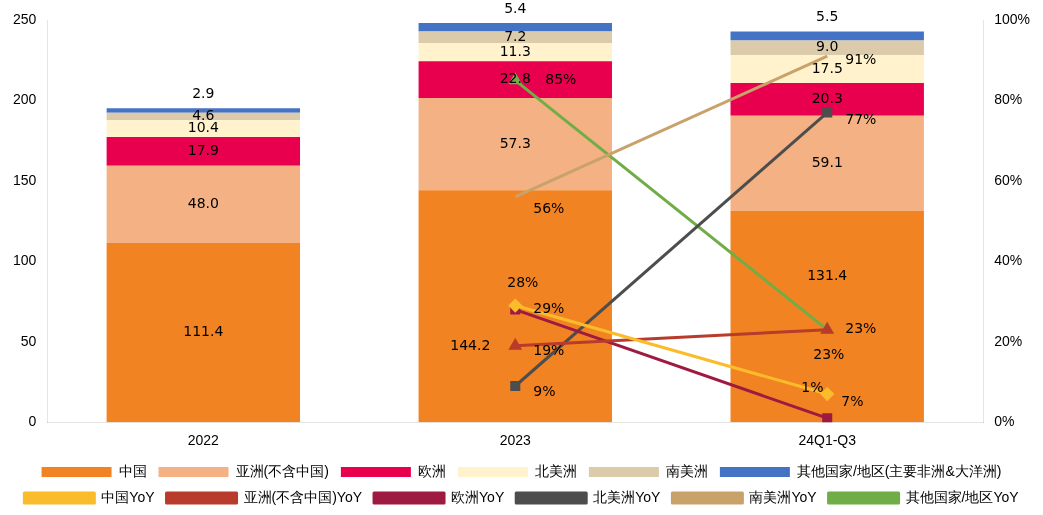 This screenshot has width=1043, height=515. Describe the element at coordinates (899, 470) in the screenshot. I see `legend-label: 其他国家/地区(主要非洲&大洋洲)` at that location.